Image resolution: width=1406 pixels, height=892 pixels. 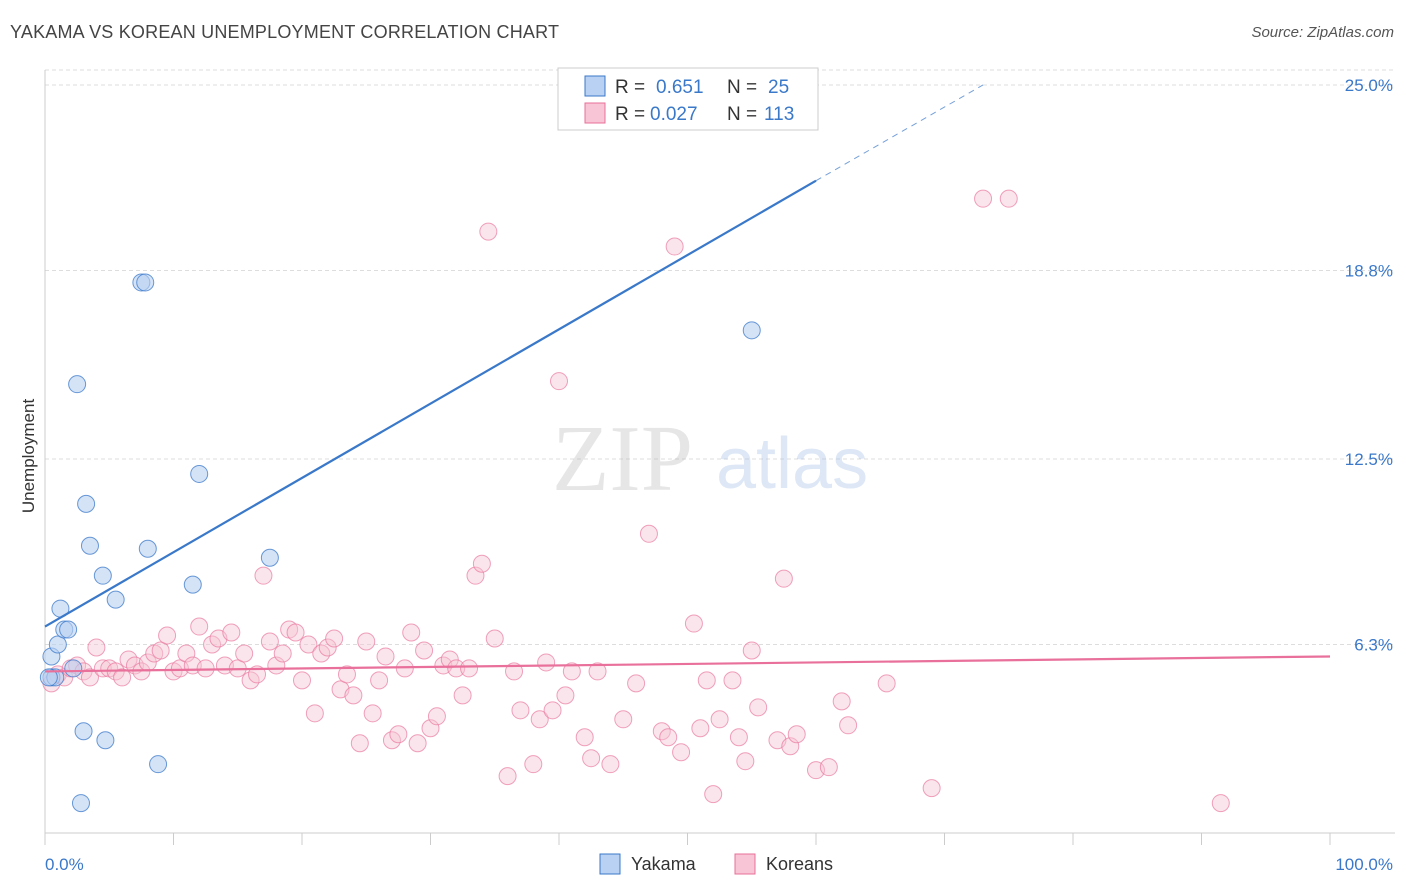 I want to click on y-axis-label: Unemployment, so click(x=28, y=456).